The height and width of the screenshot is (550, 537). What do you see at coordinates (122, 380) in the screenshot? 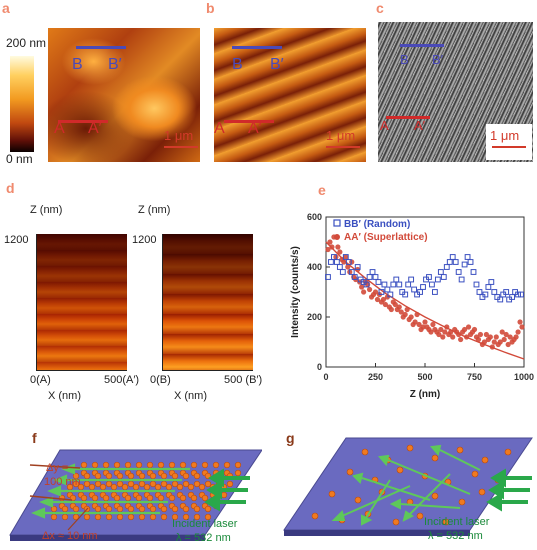
I see `d-left-x-end: 500(A′)` at bounding box center [122, 380].